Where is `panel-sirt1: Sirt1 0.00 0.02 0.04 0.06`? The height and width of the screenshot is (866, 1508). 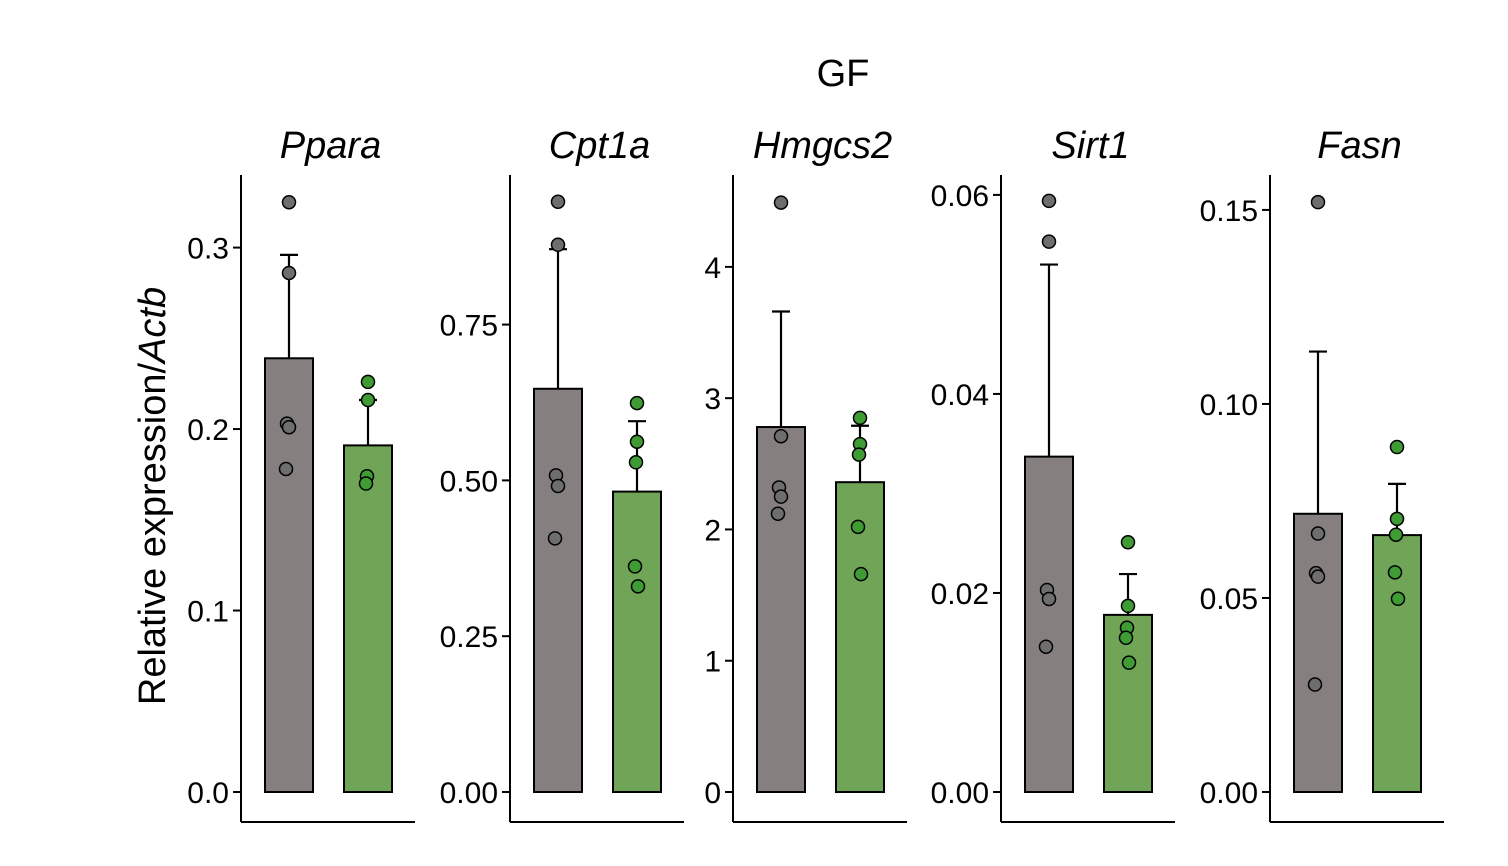
panel-sirt1: Sirt1 0.00 0.02 0.04 0.06 is located at coordinates (1053, 474).